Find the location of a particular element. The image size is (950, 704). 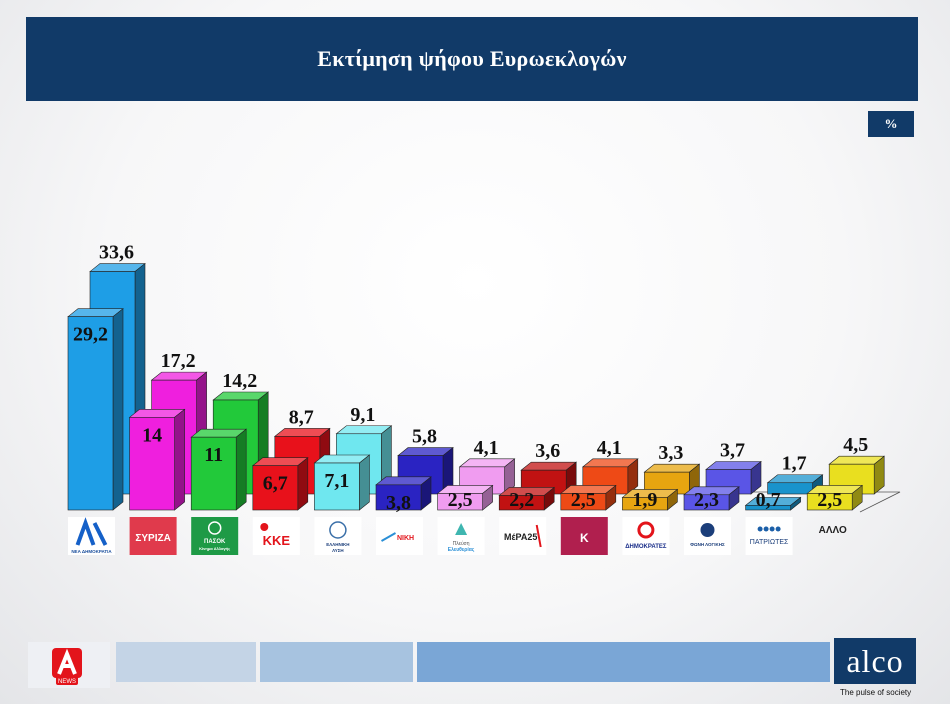

bar-front-nd-side is located at coordinates (118, 409).